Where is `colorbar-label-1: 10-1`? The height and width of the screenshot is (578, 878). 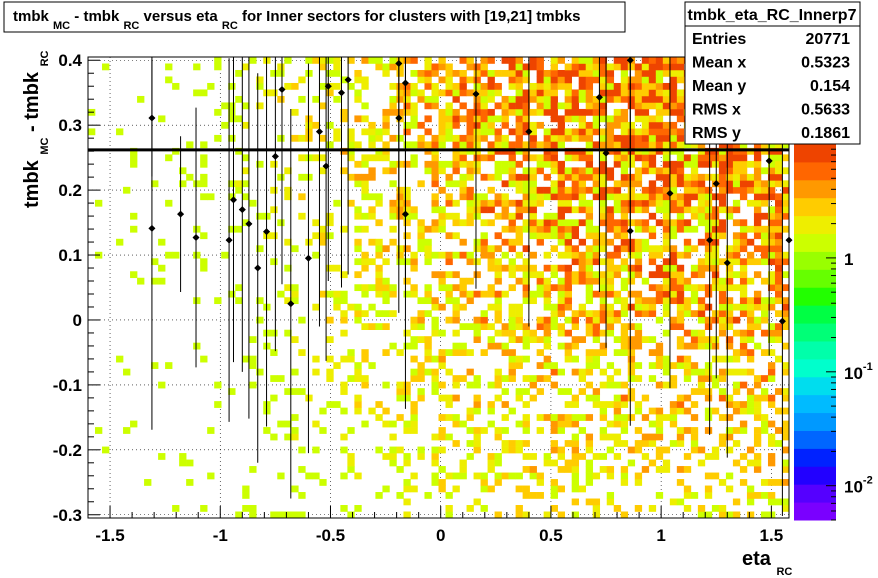 colorbar-label-1: 10-1 is located at coordinates (858, 372).